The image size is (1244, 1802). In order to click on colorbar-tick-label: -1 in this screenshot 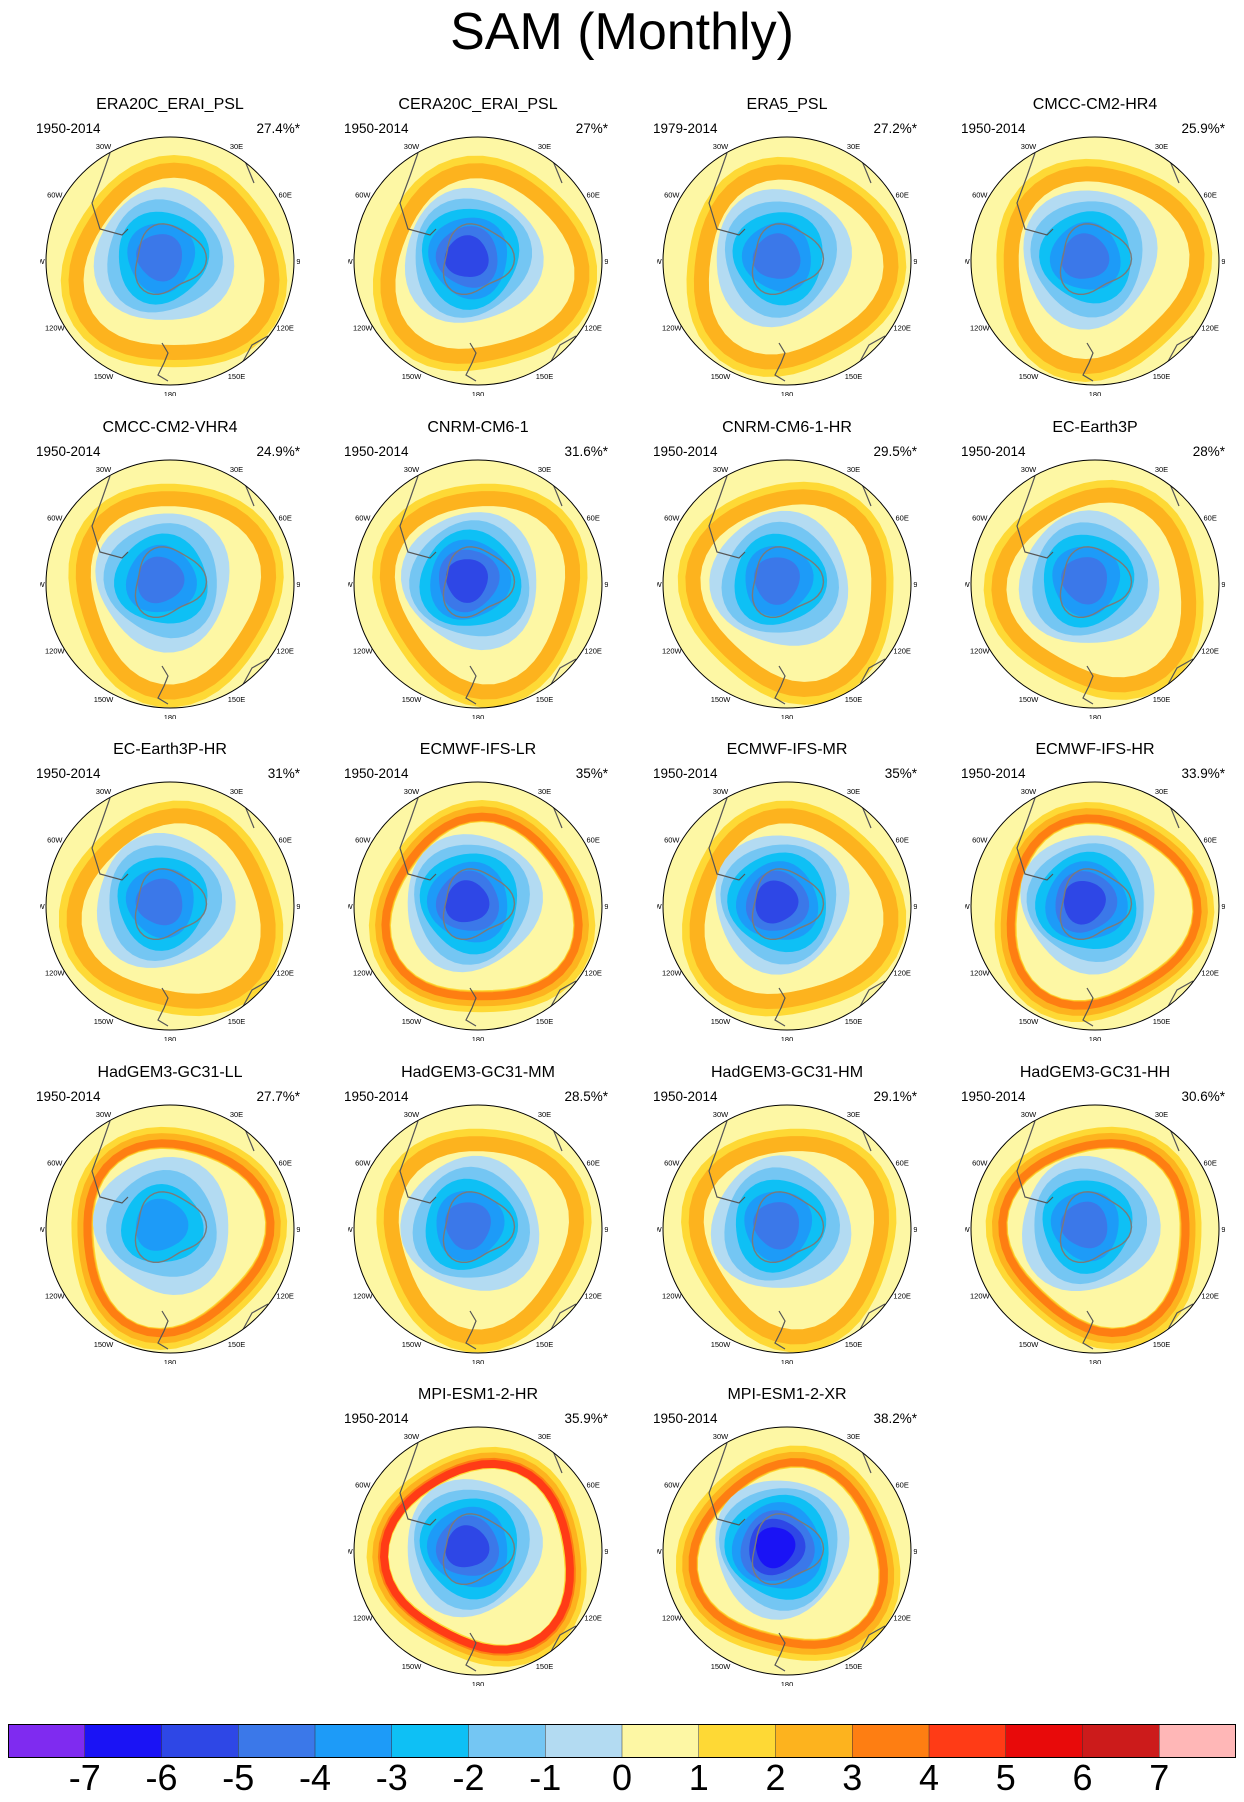, I will do `click(545, 1777)`.